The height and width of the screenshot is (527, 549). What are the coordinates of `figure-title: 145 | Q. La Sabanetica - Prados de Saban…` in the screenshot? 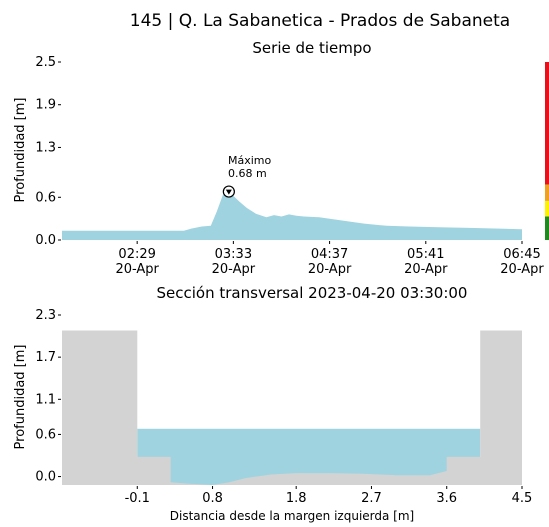 It's located at (320, 21).